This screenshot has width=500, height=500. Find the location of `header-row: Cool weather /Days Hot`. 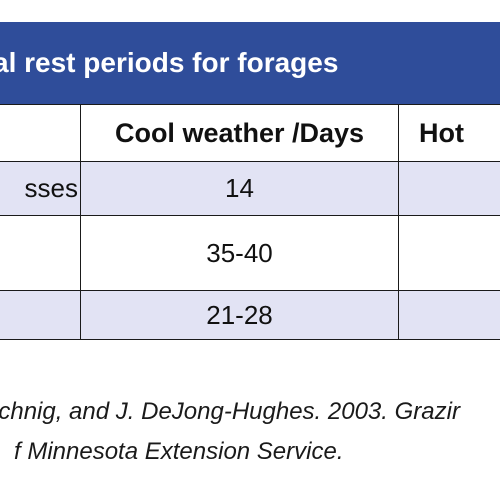

header-row: Cool weather /Days Hot is located at coordinates (250, 133).